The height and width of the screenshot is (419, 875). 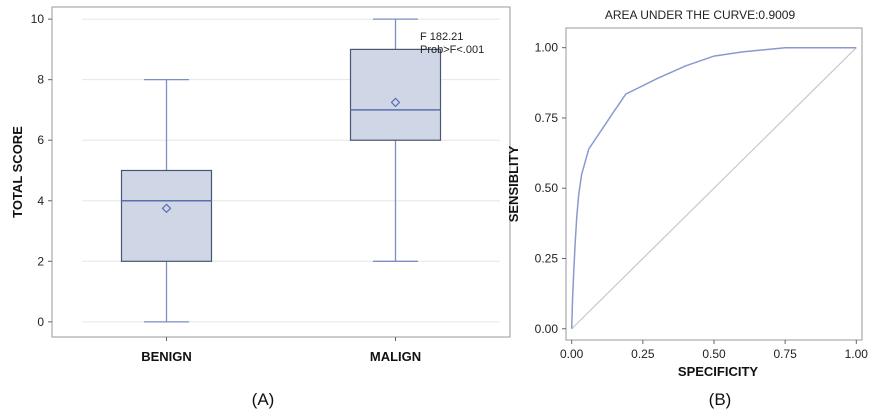 I want to click on roc-x-tick-label: 0.25, so click(x=643, y=354).